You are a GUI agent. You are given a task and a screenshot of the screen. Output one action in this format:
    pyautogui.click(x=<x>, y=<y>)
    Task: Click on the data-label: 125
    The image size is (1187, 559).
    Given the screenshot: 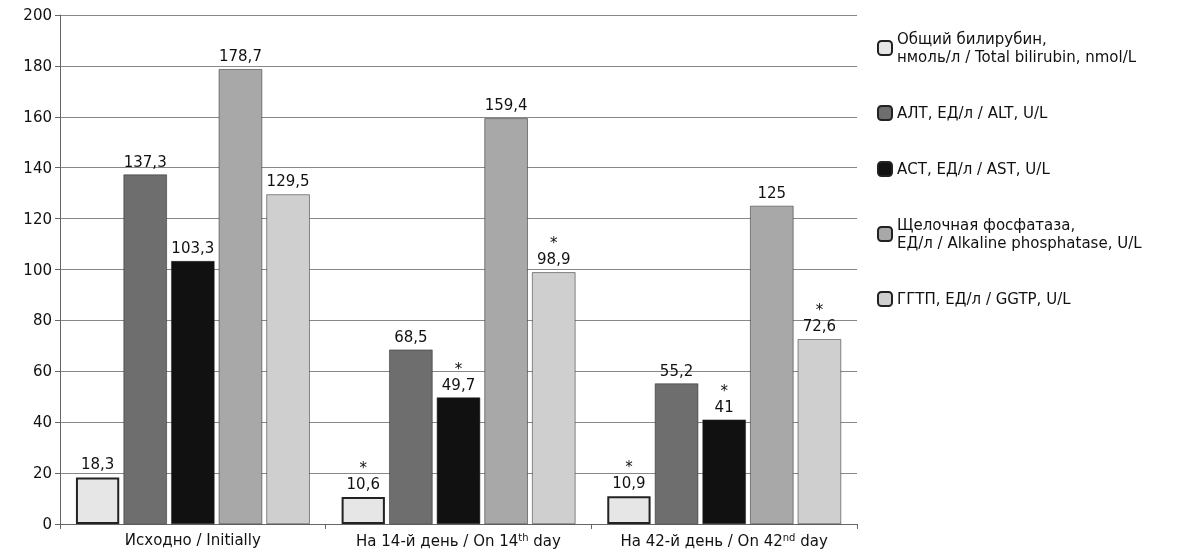 What is the action you would take?
    pyautogui.click(x=772, y=192)
    